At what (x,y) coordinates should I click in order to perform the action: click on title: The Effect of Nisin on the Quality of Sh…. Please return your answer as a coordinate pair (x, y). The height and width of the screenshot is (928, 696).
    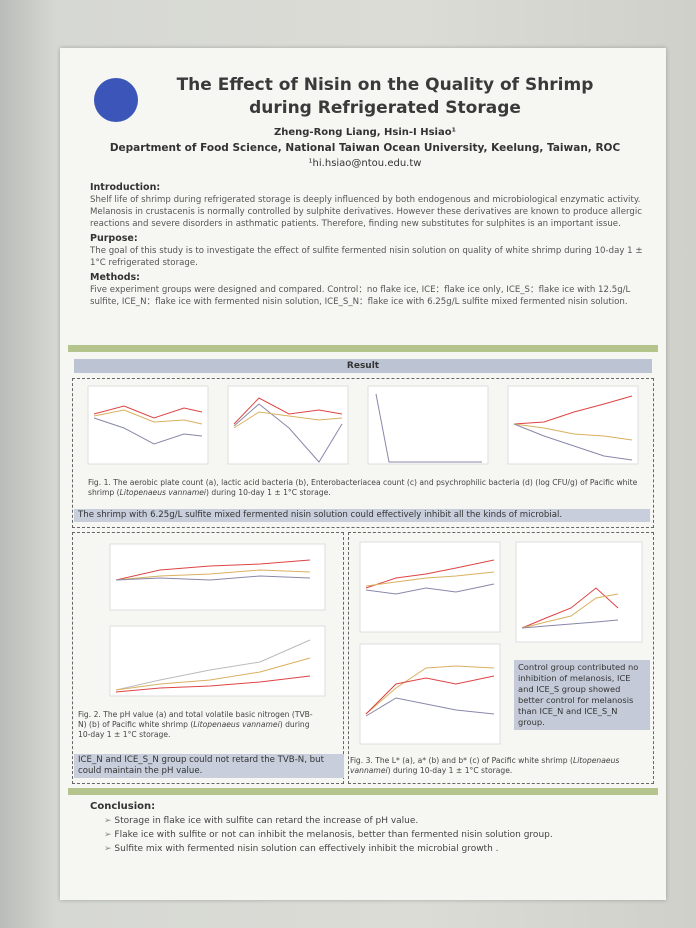
    Looking at the image, I should click on (385, 96).